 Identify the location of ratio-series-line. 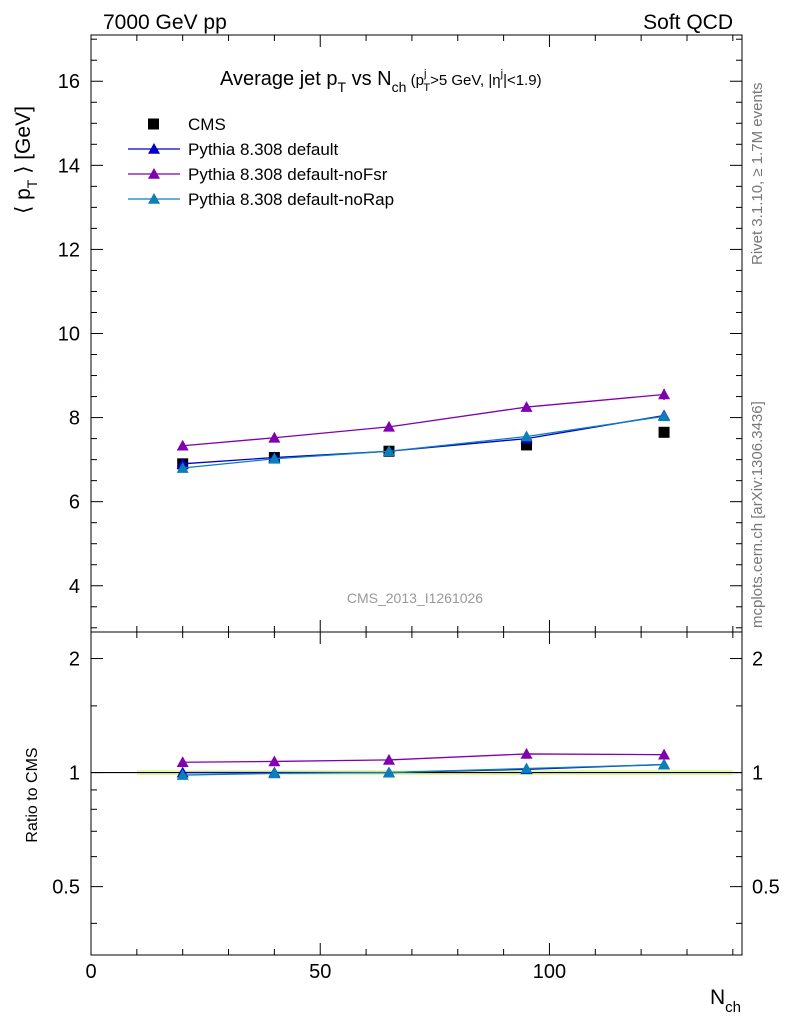
(423, 758).